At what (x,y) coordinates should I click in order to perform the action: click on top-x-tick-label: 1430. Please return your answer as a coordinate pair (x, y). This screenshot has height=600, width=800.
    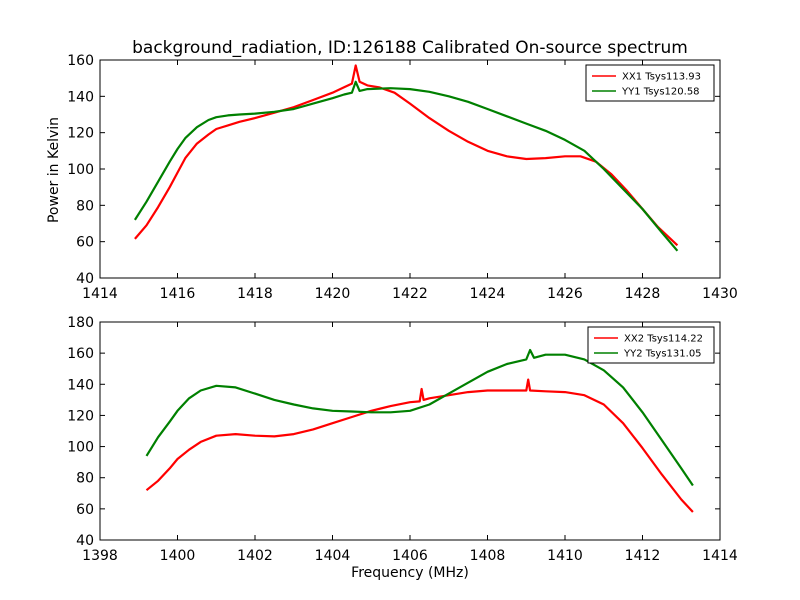
    Looking at the image, I should click on (720, 294).